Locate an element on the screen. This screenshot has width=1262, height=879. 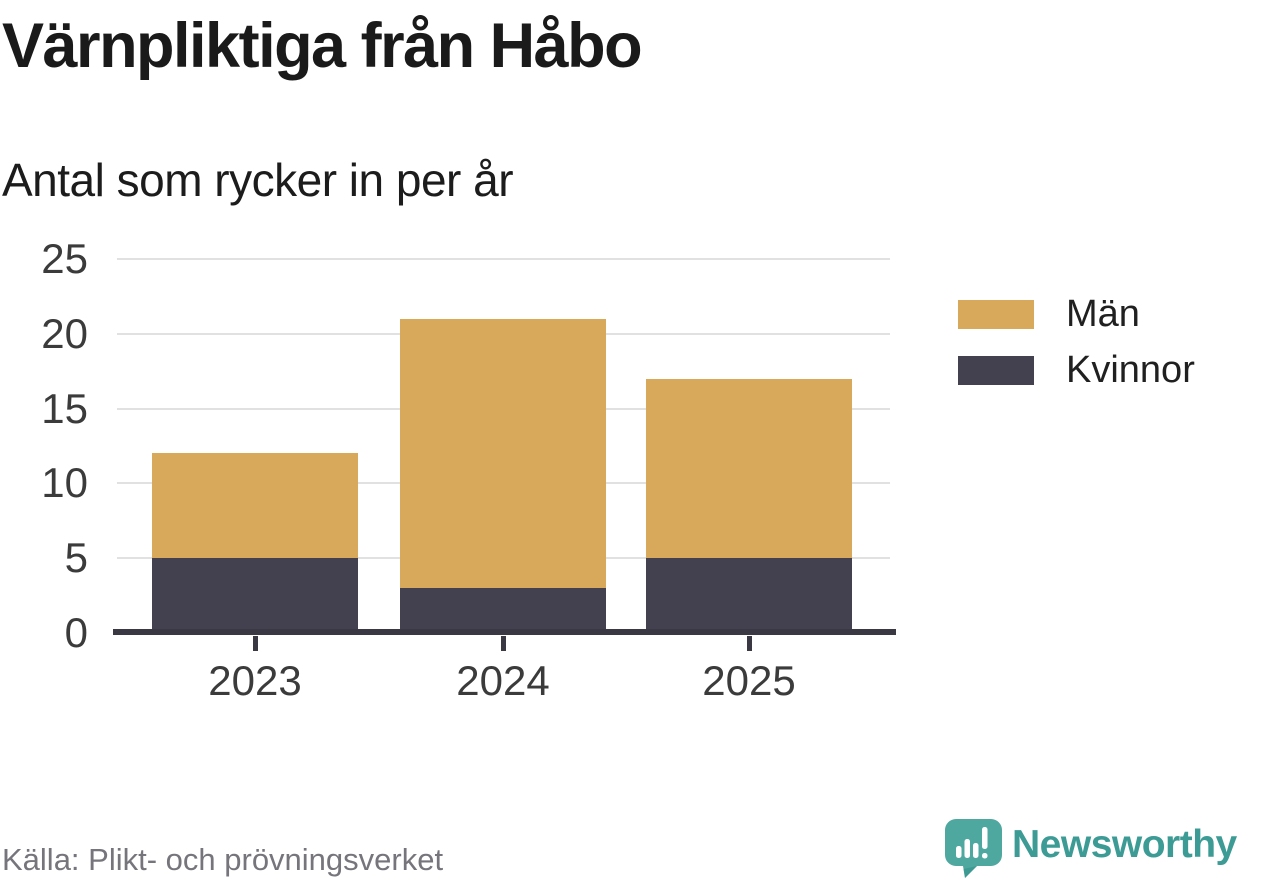
page-title: Värnpliktiga från Håbo is located at coordinates (322, 46).